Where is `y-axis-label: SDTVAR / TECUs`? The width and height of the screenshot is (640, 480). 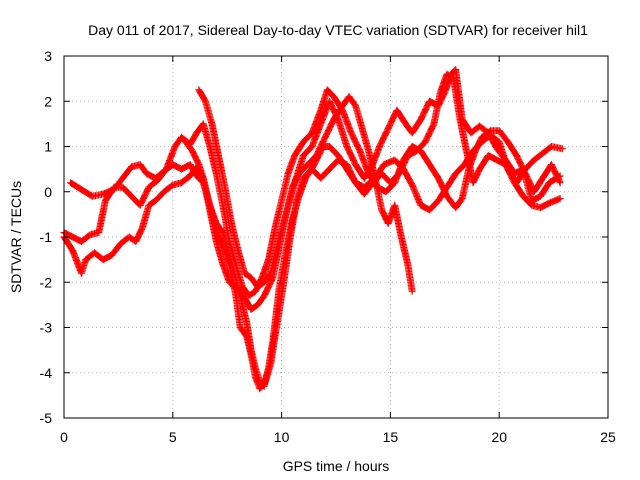 y-axis-label: SDTVAR / TECUs is located at coordinates (16, 237).